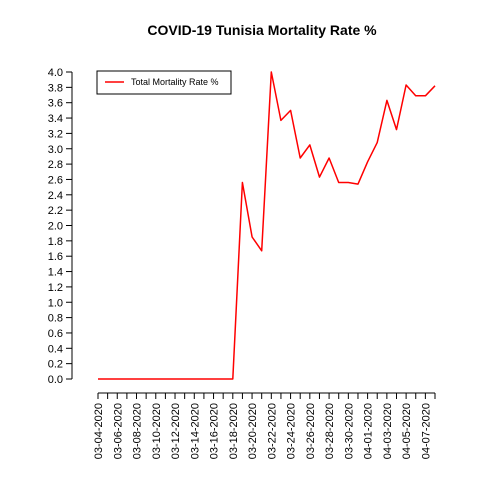  Describe the element at coordinates (292, 431) in the screenshot. I see `x-tick-label: 03-24-2020` at that location.